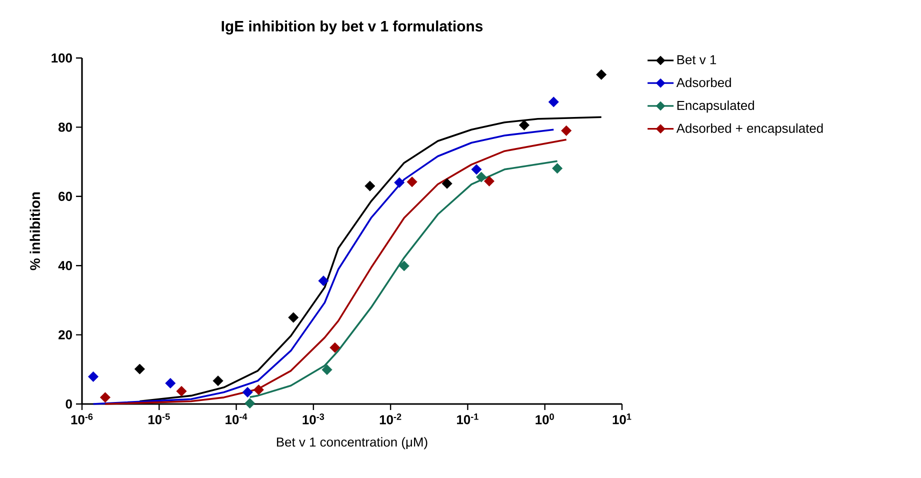 This screenshot has height=478, width=921. What do you see at coordinates (65, 265) in the screenshot?
I see `y-tick-label: 40` at bounding box center [65, 265].